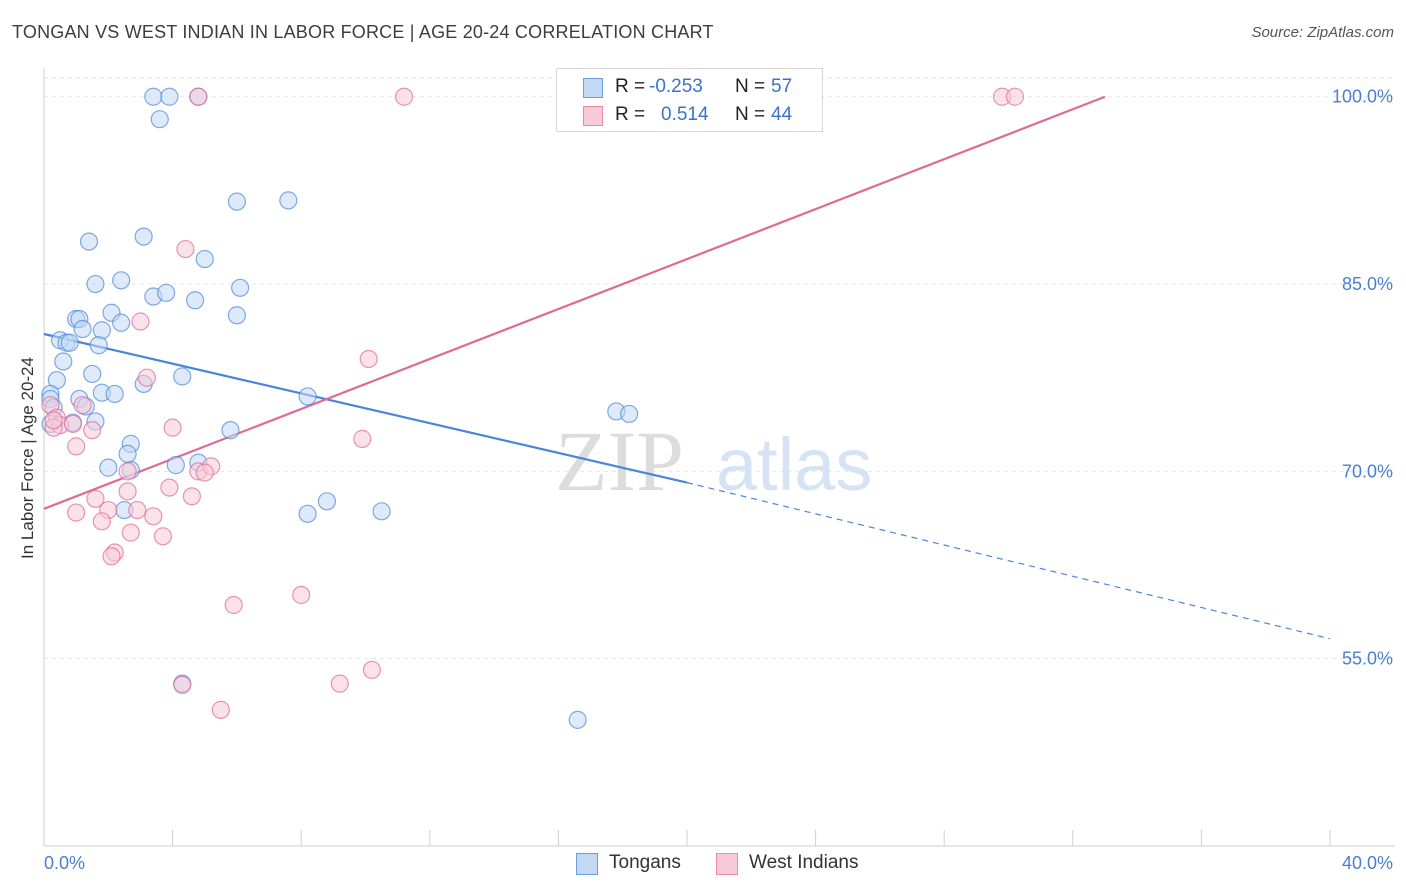 The image size is (1406, 892). Describe the element at coordinates (1362, 378) in the screenshot. I see `y-tick-labels: 55.0% 70.0% 85.0% 100.0%` at that location.